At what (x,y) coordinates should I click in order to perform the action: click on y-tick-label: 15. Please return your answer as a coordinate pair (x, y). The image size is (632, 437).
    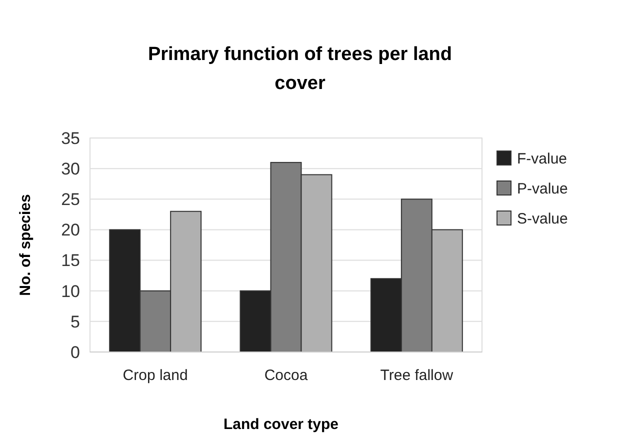
    Looking at the image, I should click on (70, 260).